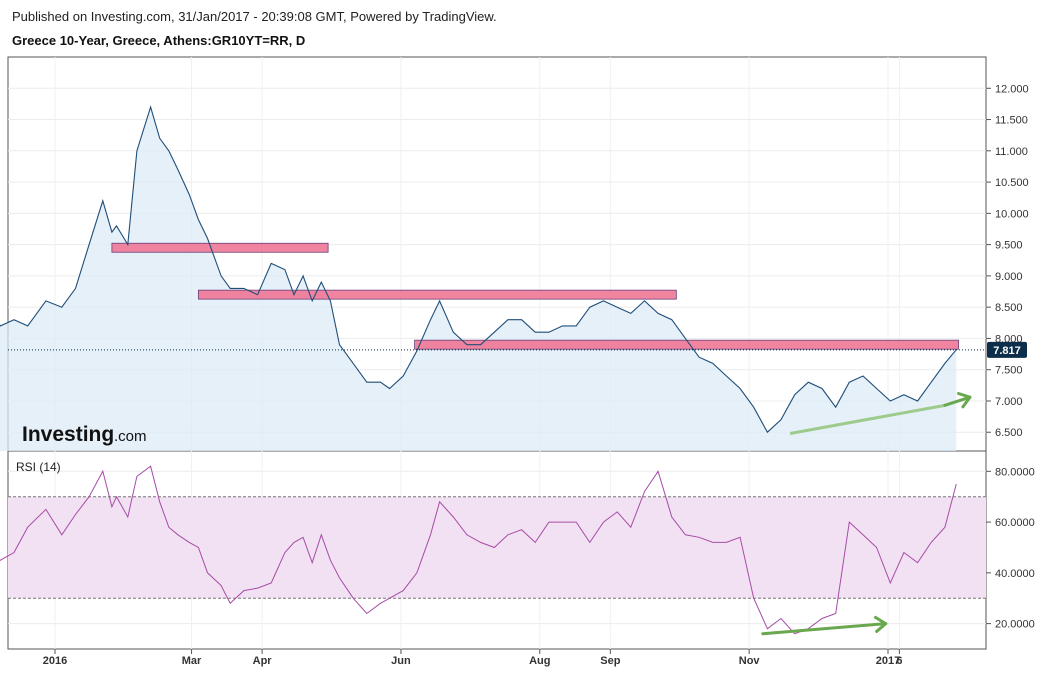 The width and height of the screenshot is (1043, 673). I want to click on rsi-tick-label: 60.0000, so click(1015, 523).